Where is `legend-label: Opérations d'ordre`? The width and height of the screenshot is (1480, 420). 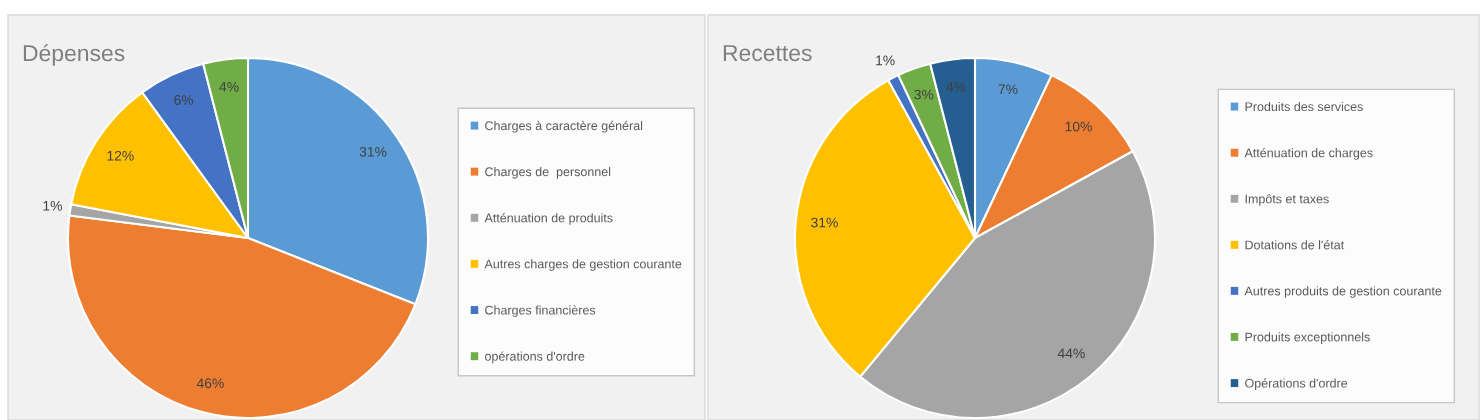 legend-label: Opérations d'ordre is located at coordinates (1296, 384).